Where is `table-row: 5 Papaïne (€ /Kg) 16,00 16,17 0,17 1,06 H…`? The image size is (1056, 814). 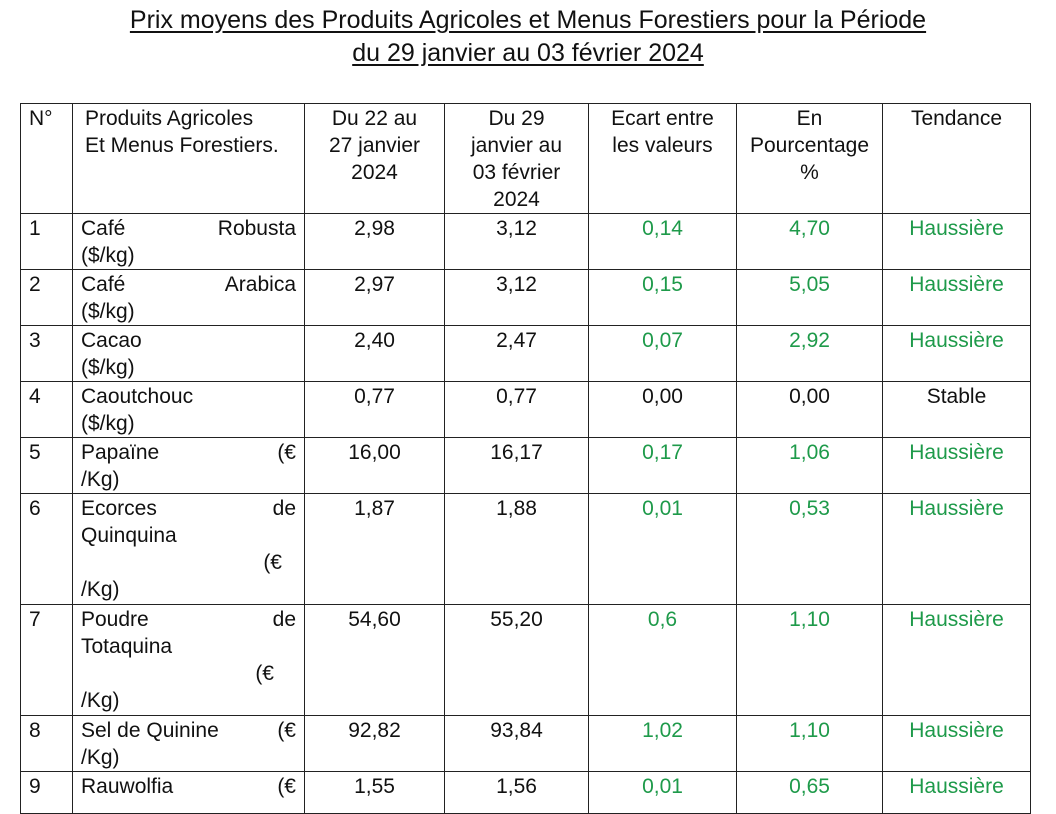
table-row: 5 Papaïne (€ /Kg) 16,00 16,17 0,17 1,06 H… is located at coordinates (525, 465).